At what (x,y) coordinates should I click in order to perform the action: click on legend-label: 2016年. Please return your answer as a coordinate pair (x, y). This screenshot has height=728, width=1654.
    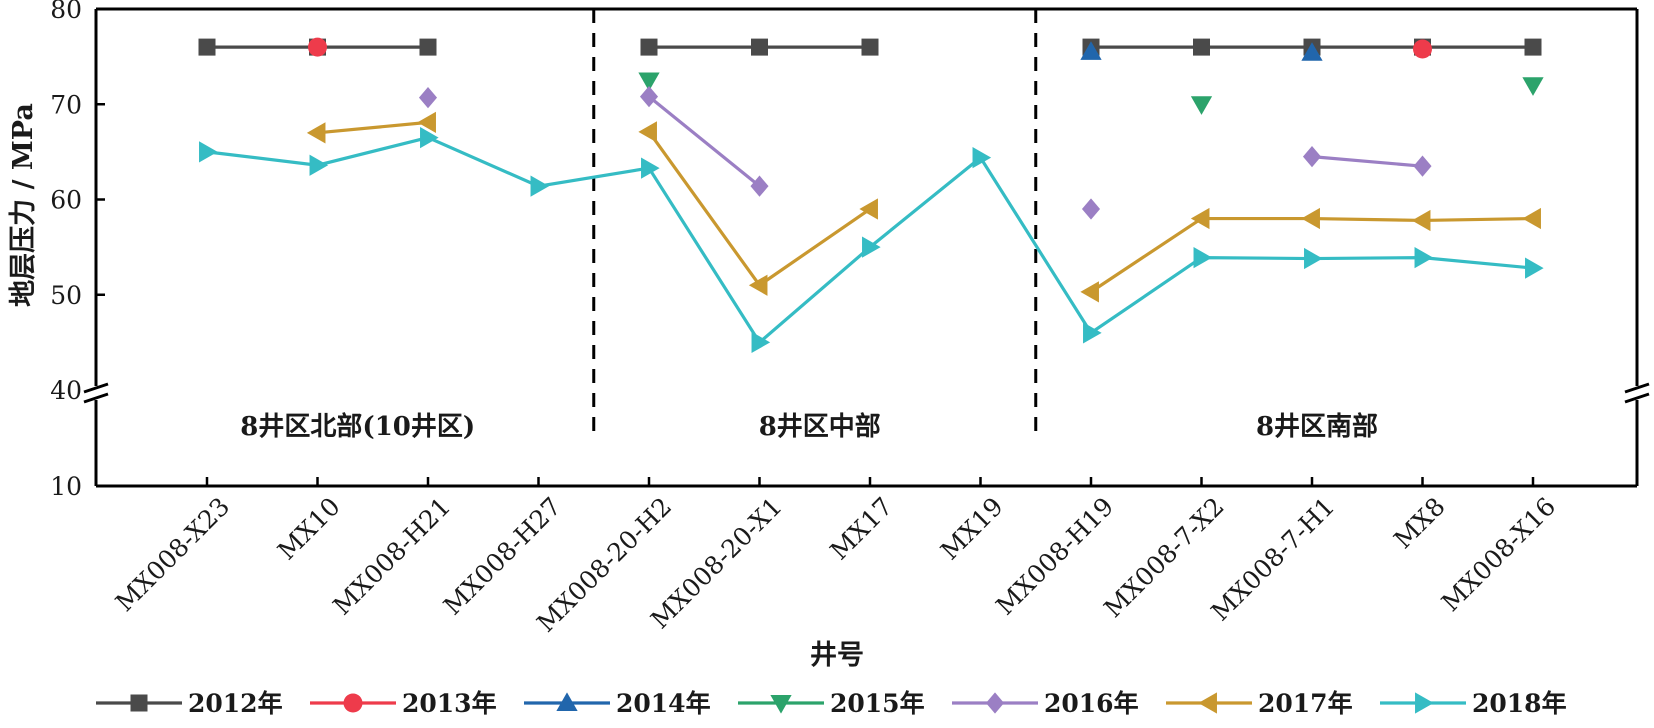
    Looking at the image, I should click on (1091, 703).